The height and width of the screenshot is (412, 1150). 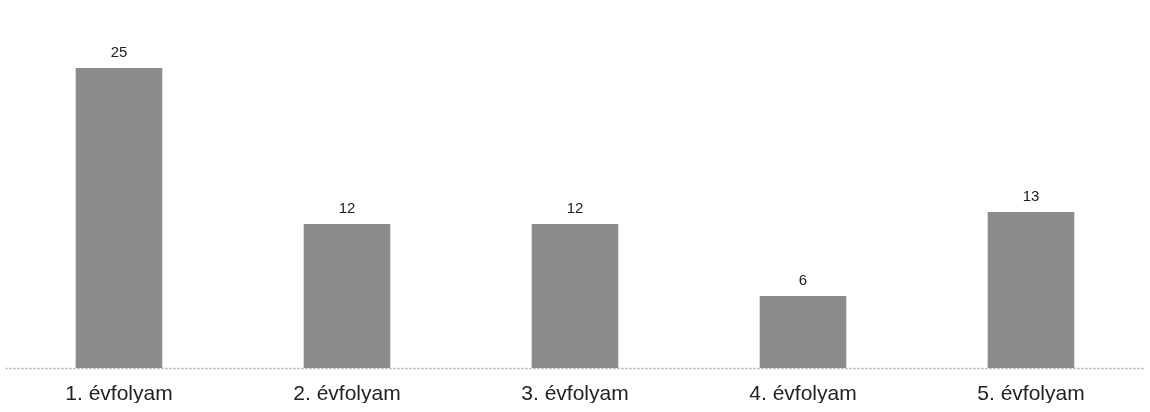 What do you see at coordinates (575, 392) in the screenshot?
I see `x-tick-label: 3. évfolyam` at bounding box center [575, 392].